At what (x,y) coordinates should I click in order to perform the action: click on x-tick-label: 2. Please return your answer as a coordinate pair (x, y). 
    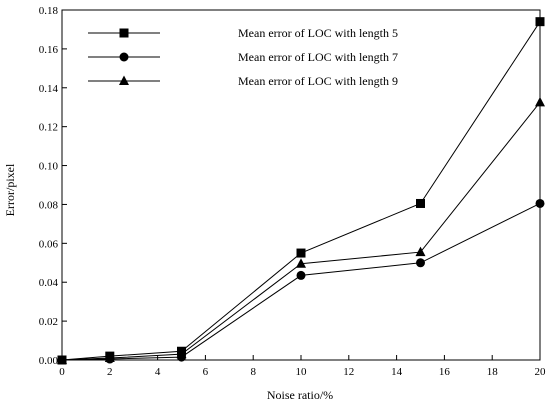
    Looking at the image, I should click on (110, 372).